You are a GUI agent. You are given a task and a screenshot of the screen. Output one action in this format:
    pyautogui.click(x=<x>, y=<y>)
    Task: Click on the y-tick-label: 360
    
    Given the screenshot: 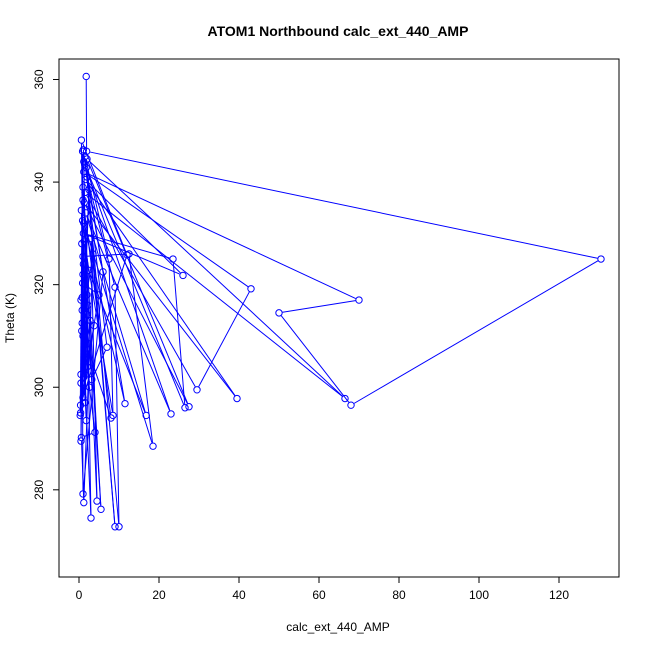 What is the action you would take?
    pyautogui.click(x=39, y=79)
    